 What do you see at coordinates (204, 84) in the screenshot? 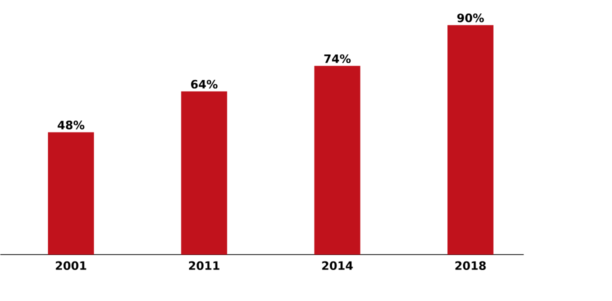
I see `data-label: 64%` at bounding box center [204, 84].